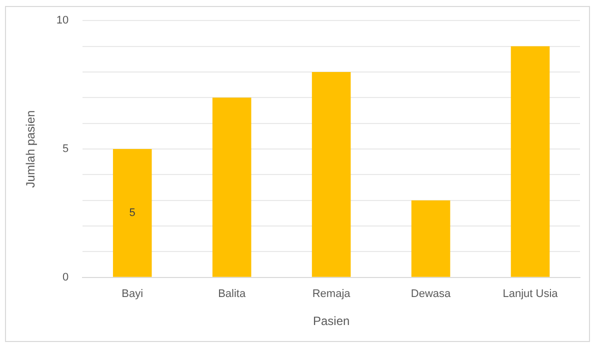 This screenshot has width=600, height=347. I want to click on x-tick-label: Remaja, so click(332, 294).